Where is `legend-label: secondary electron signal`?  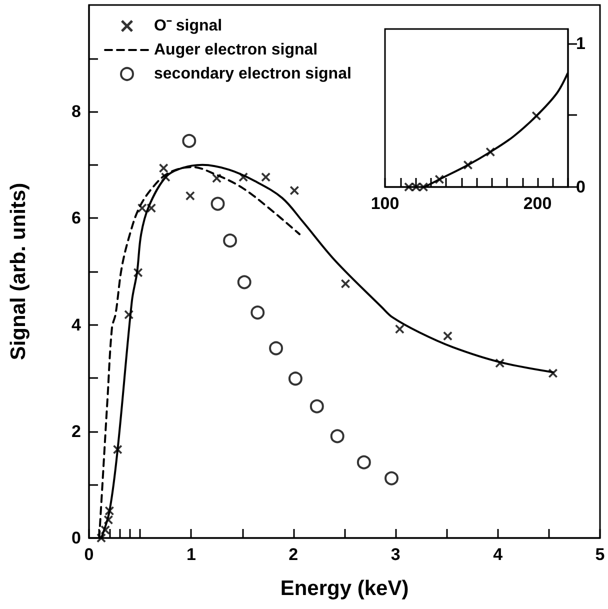
legend-label: secondary electron signal is located at coordinates (253, 74).